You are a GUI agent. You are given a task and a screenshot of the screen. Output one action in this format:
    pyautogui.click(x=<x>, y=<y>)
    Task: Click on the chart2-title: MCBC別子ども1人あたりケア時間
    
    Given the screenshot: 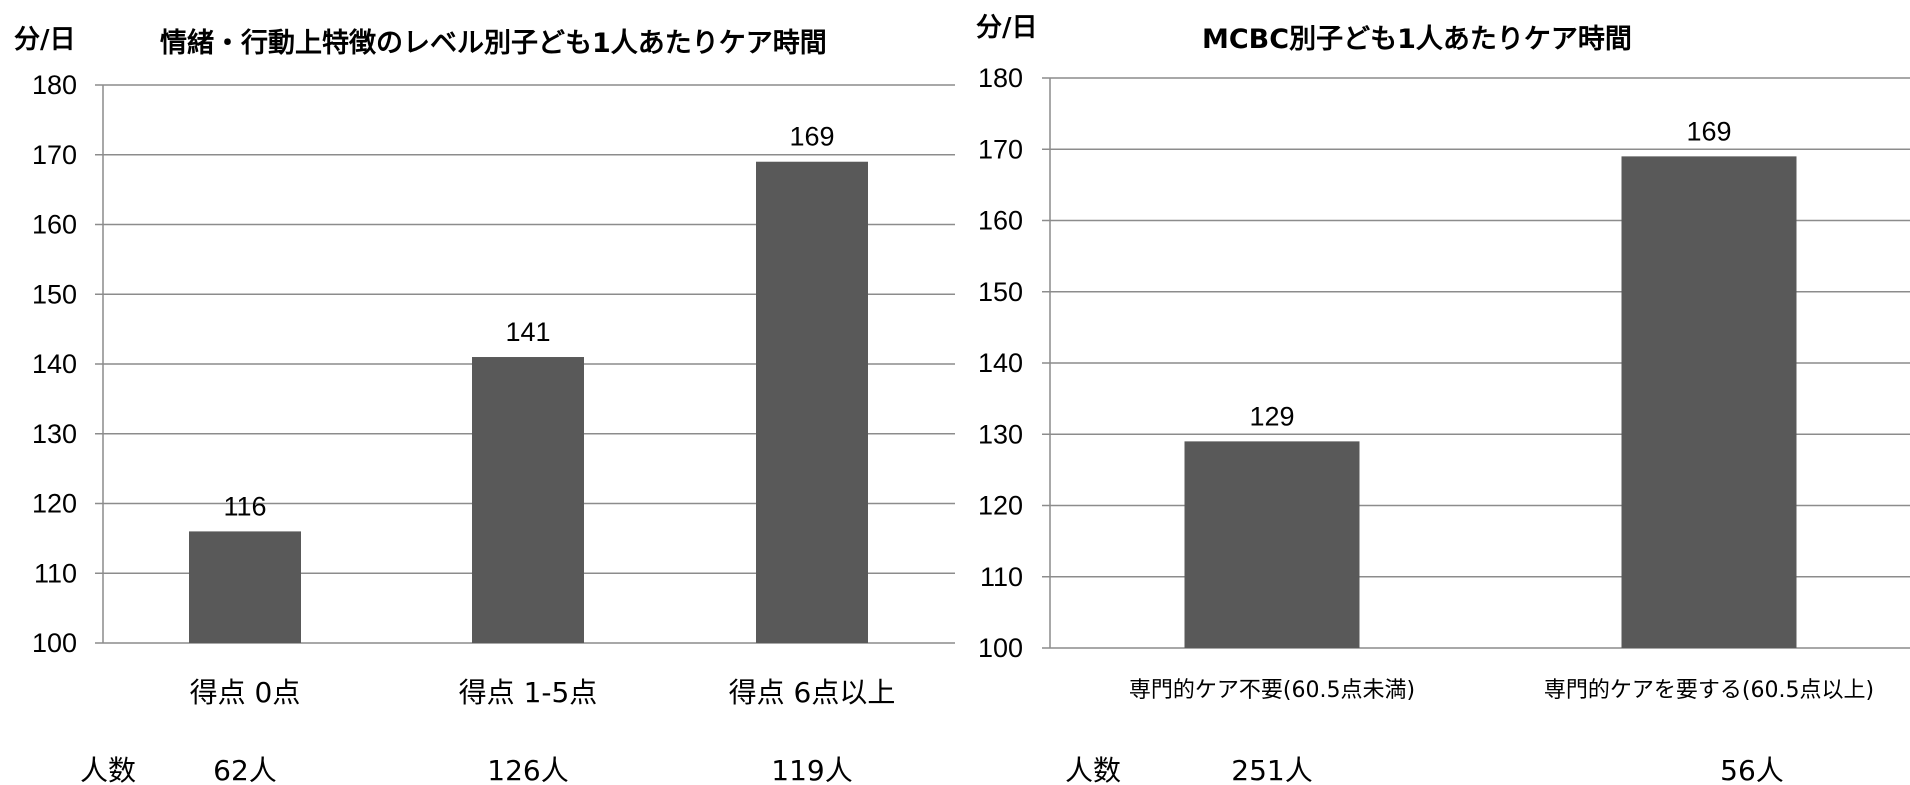 What is the action you would take?
    pyautogui.click(x=1417, y=39)
    